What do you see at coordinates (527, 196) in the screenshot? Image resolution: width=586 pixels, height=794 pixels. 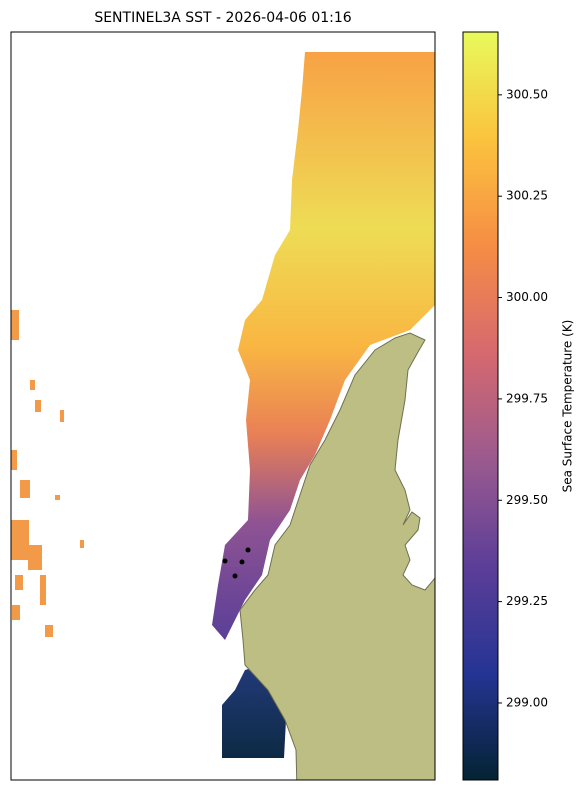 I see `colorbar-tick-label: 300.25` at bounding box center [527, 196].